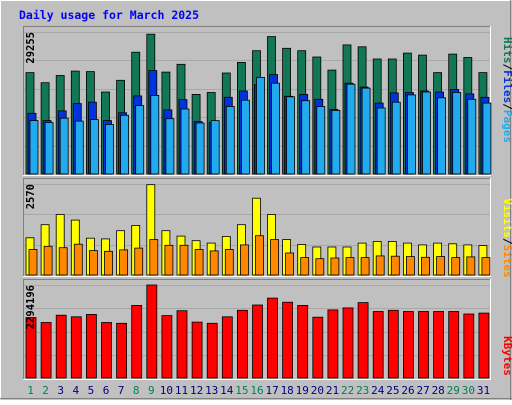 The width and height of the screenshot is (512, 405). What do you see at coordinates (506, 86) in the screenshot?
I see `legend-item: Files` at bounding box center [506, 86].